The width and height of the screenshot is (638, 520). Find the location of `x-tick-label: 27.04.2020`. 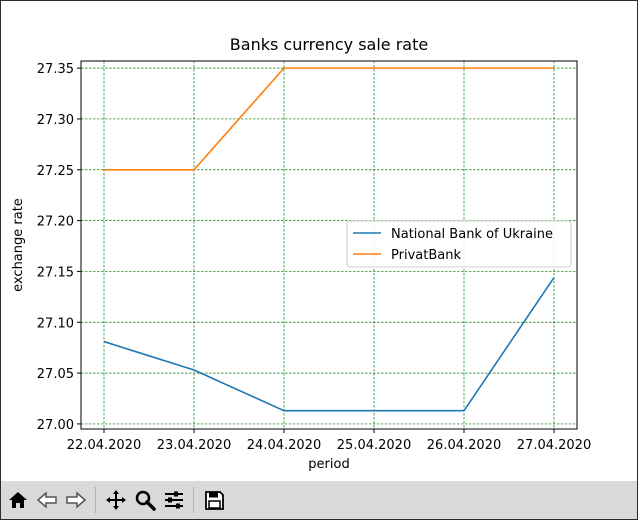

x-tick-label: 27.04.2020 is located at coordinates (554, 445).